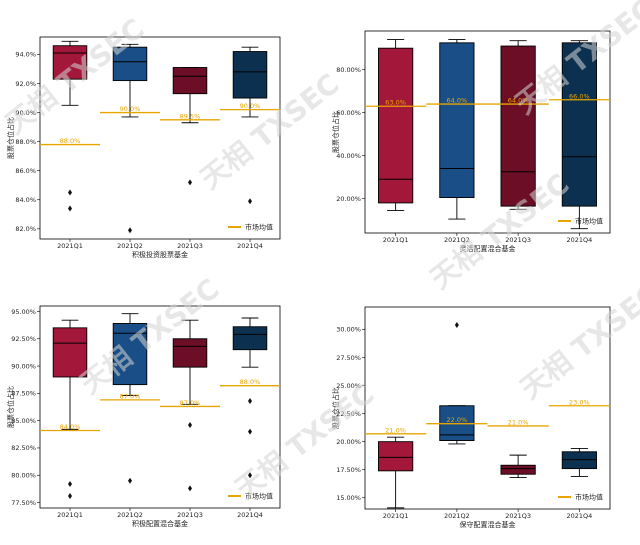  I want to click on y-tick-label: 90.00%, so click(23, 366).